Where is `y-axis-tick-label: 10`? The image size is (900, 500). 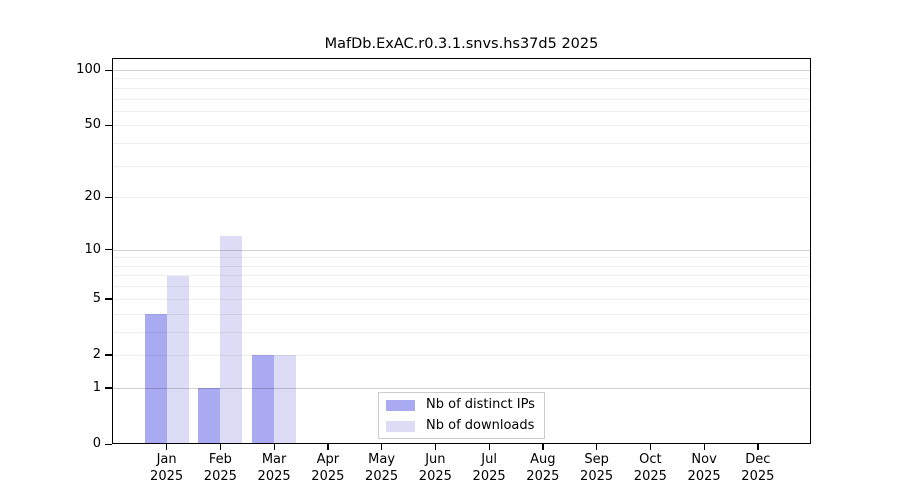 y-axis-tick-label: 10 is located at coordinates (92, 249).